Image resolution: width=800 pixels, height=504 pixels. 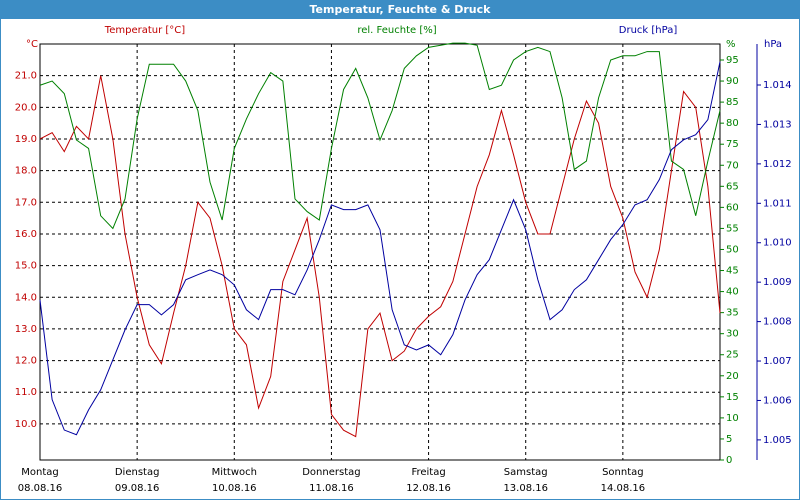 I want to click on y2-tick-label: 50, so click(x=732, y=249).